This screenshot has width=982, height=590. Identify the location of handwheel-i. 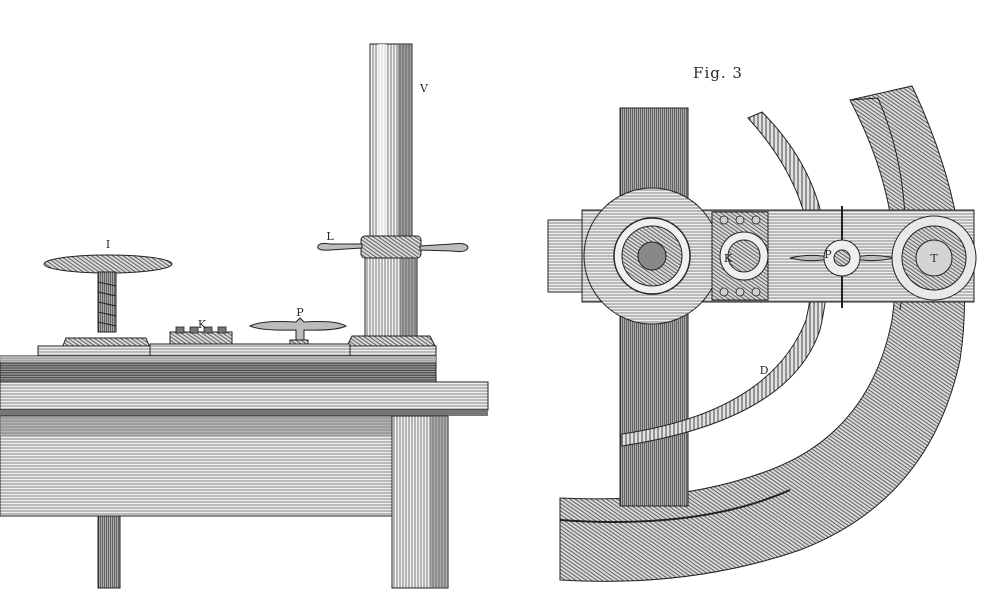
(108, 264).